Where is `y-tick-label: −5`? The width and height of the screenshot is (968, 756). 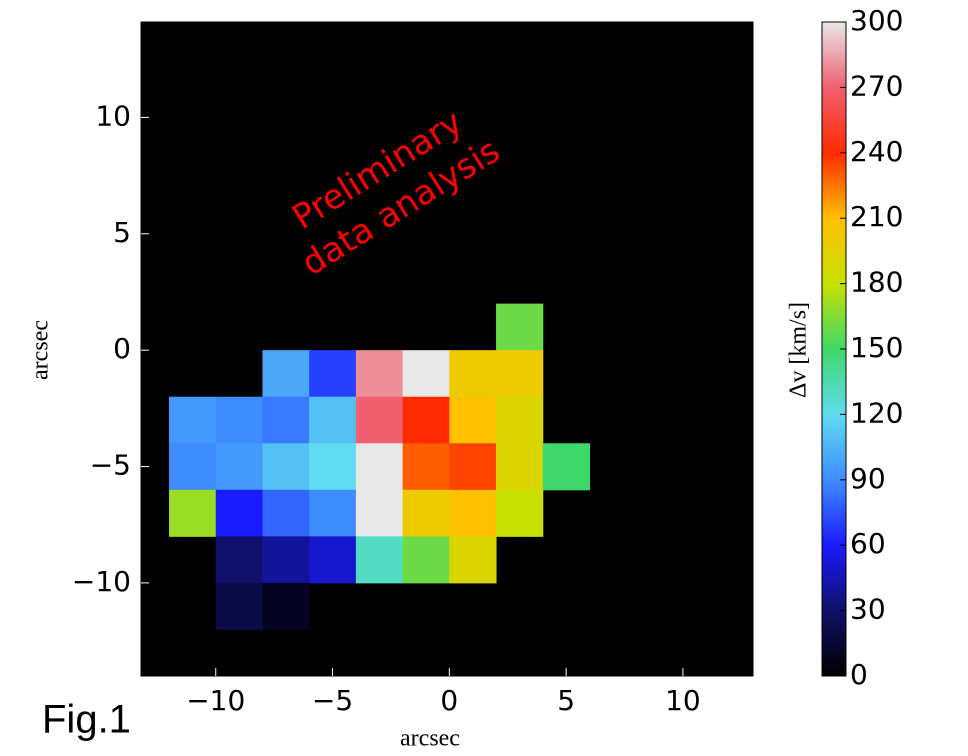
y-tick-label: −5 is located at coordinates (110, 465).